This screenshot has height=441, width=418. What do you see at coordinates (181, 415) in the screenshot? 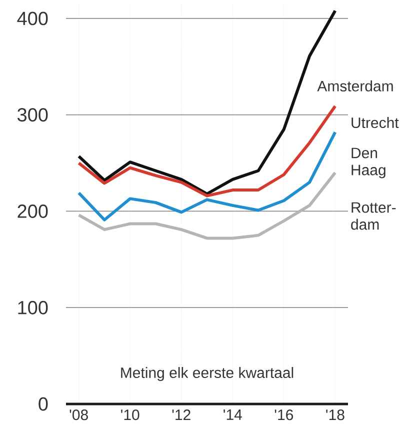
I see `x-tick-label: '12` at bounding box center [181, 415].